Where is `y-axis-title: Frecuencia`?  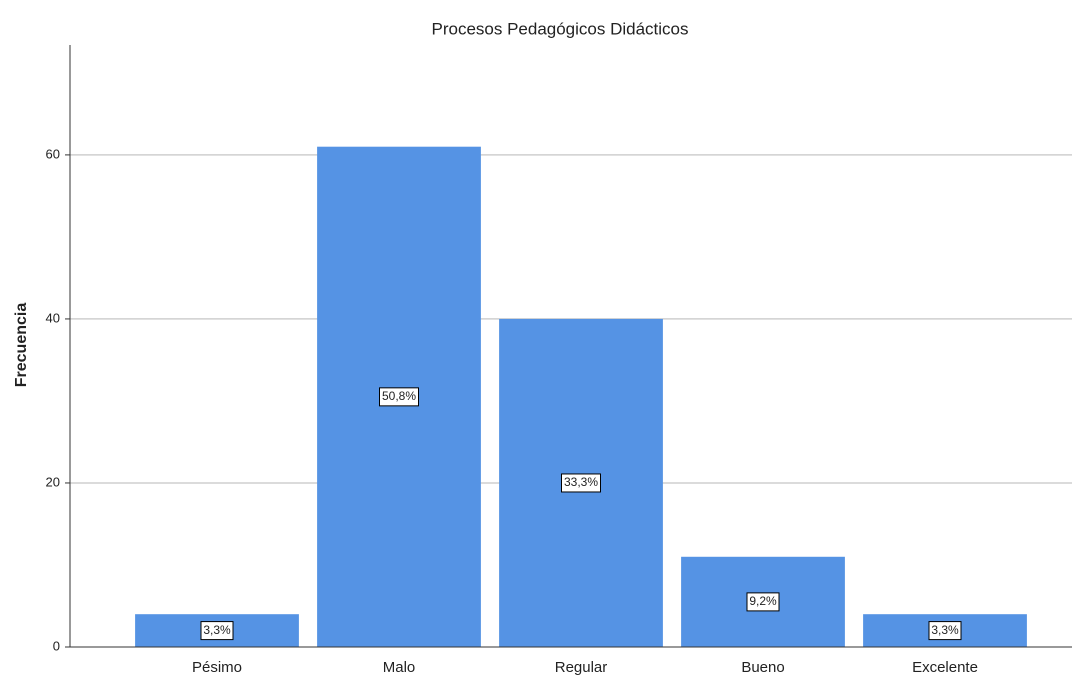
y-axis-title: Frecuencia is located at coordinates (21, 345).